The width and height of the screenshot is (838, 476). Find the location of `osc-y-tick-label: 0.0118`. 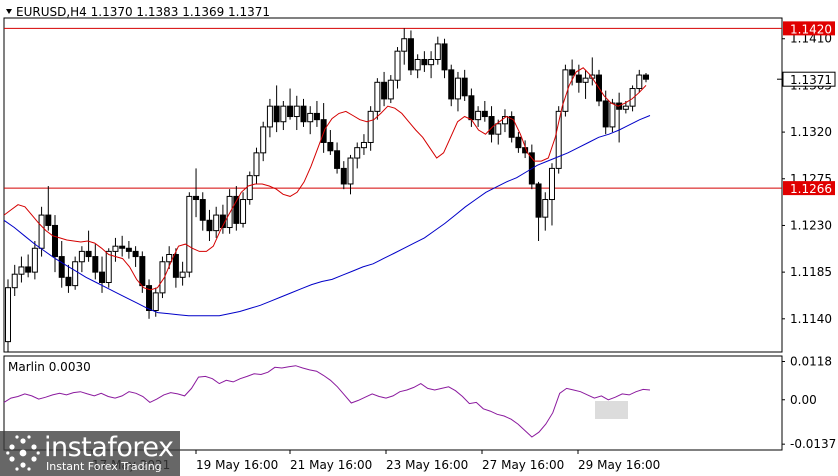

osc-y-tick-label: 0.0118 is located at coordinates (811, 362).